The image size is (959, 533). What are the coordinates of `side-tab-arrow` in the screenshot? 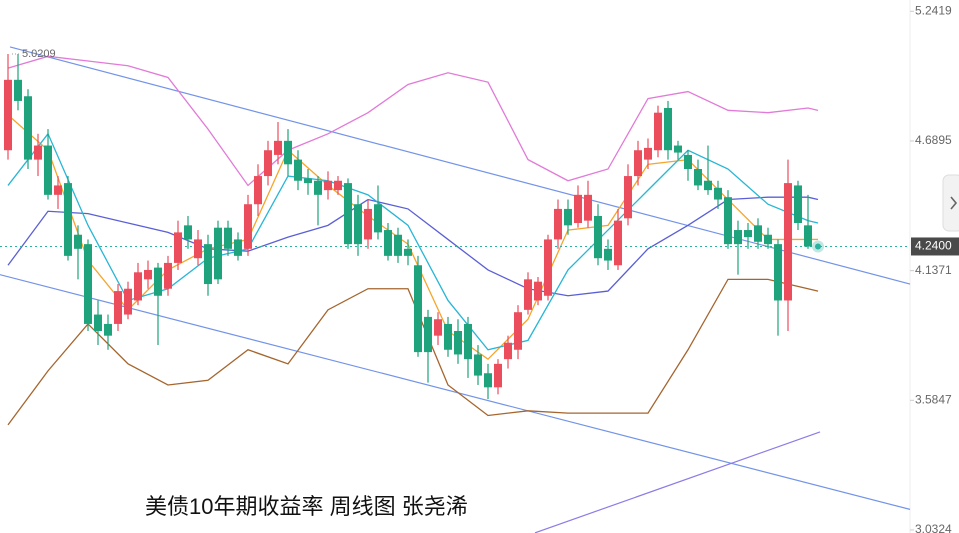 It's located at (954, 203).